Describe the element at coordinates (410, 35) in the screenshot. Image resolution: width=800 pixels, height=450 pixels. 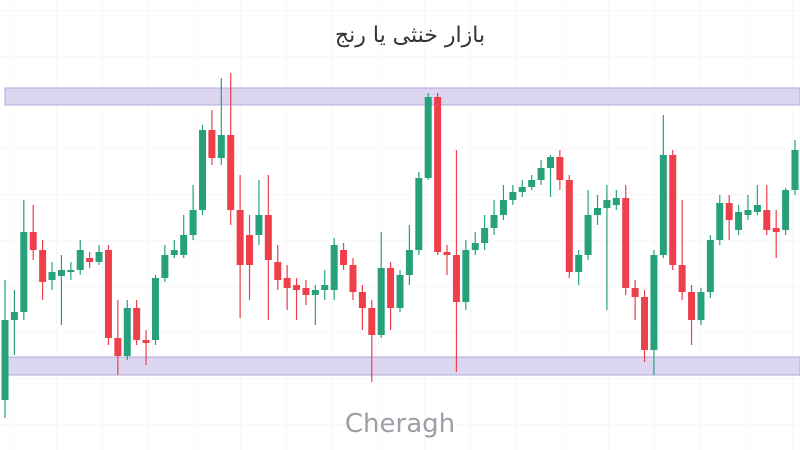
I see `chart-title: بازار خنثی یا رنج` at that location.